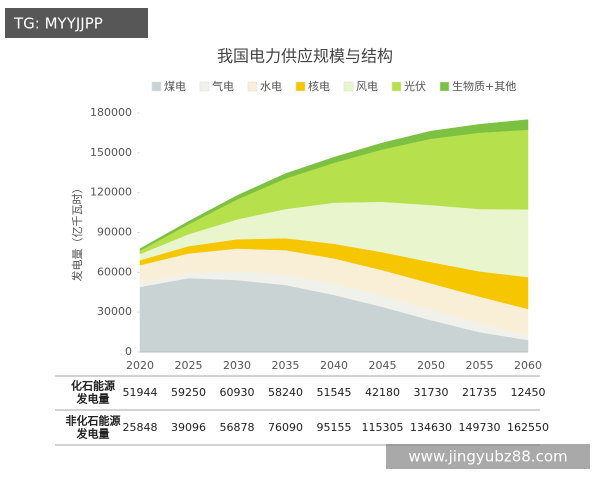 The image size is (600, 480). What do you see at coordinates (528, 427) in the screenshot?
I see `table-cell: 162550` at bounding box center [528, 427].